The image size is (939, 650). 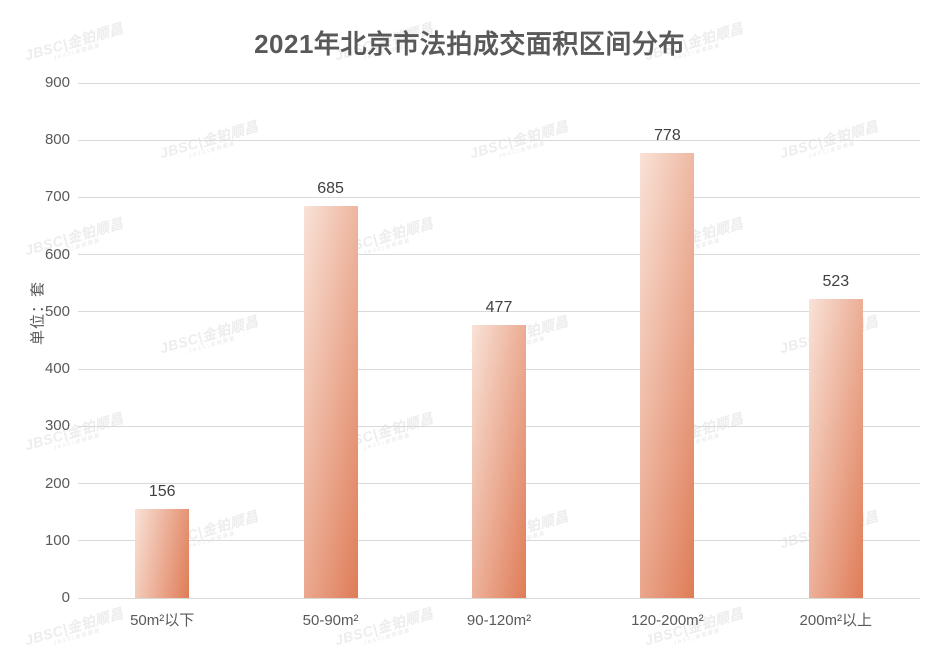 I want to click on watermark-text: JBSC|金铂顺昌, so click(x=209, y=334).